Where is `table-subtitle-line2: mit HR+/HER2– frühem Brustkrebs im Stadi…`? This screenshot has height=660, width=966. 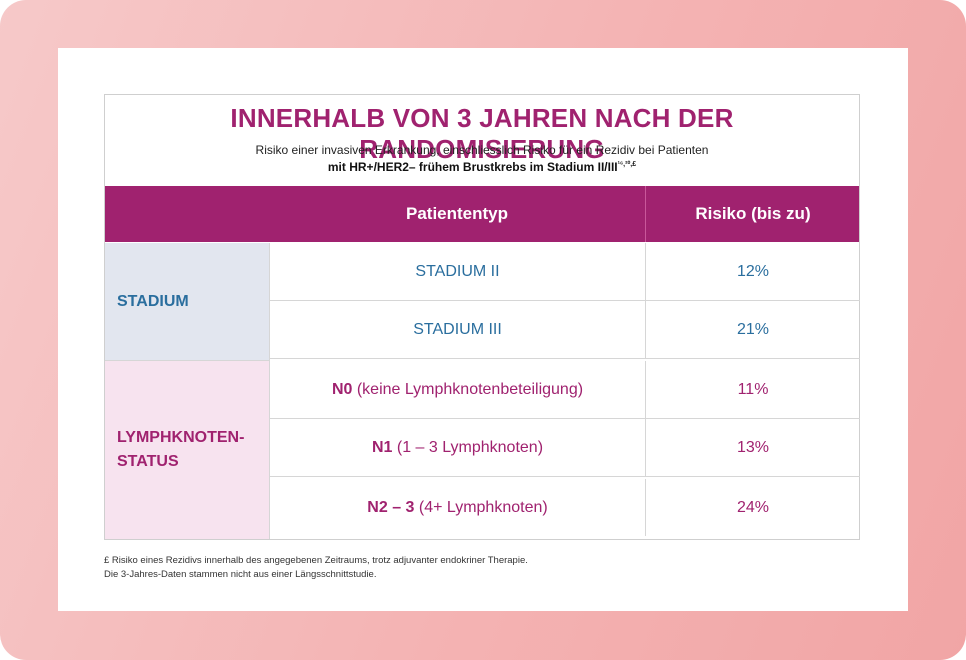
table-subtitle-line2: mit HR+/HER2– frühem Brustkrebs im Stadi… is located at coordinates (482, 167).